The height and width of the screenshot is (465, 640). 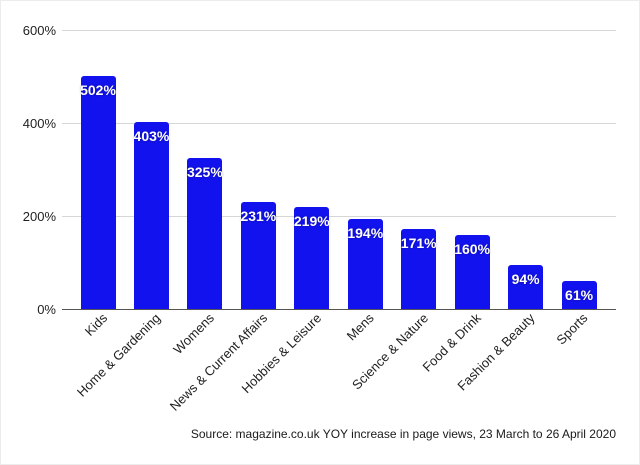 What do you see at coordinates (46, 309) in the screenshot?
I see `y-axis-tick-label: 0%` at bounding box center [46, 309].